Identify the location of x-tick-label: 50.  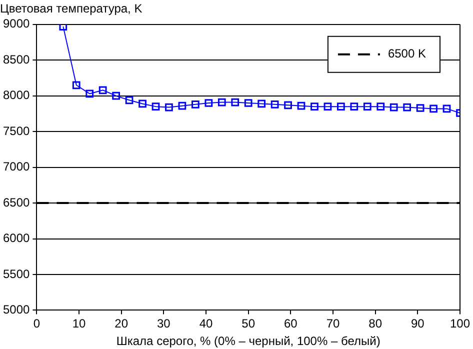
(249, 323).